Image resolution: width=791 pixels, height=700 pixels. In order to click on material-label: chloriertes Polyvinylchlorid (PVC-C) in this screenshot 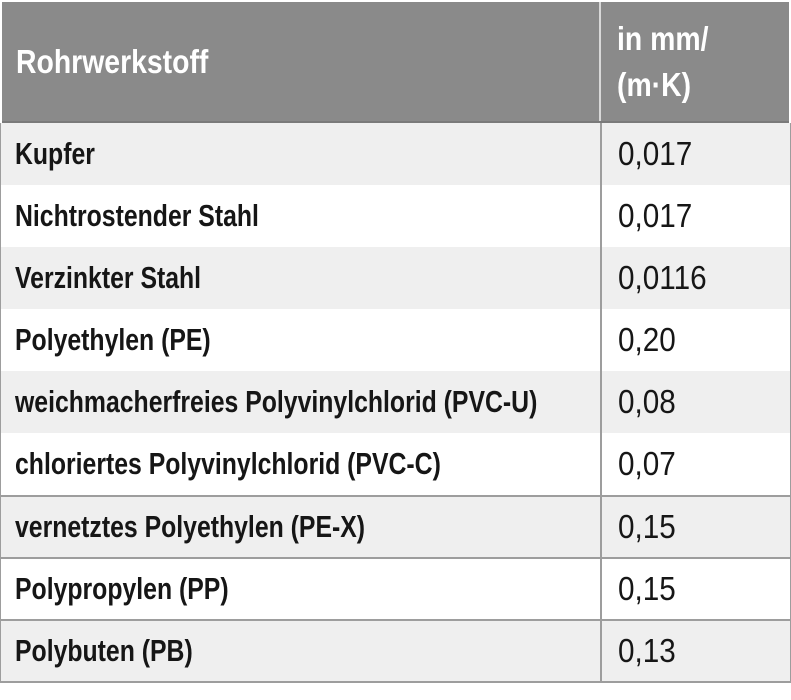, I will do `click(228, 463)`.